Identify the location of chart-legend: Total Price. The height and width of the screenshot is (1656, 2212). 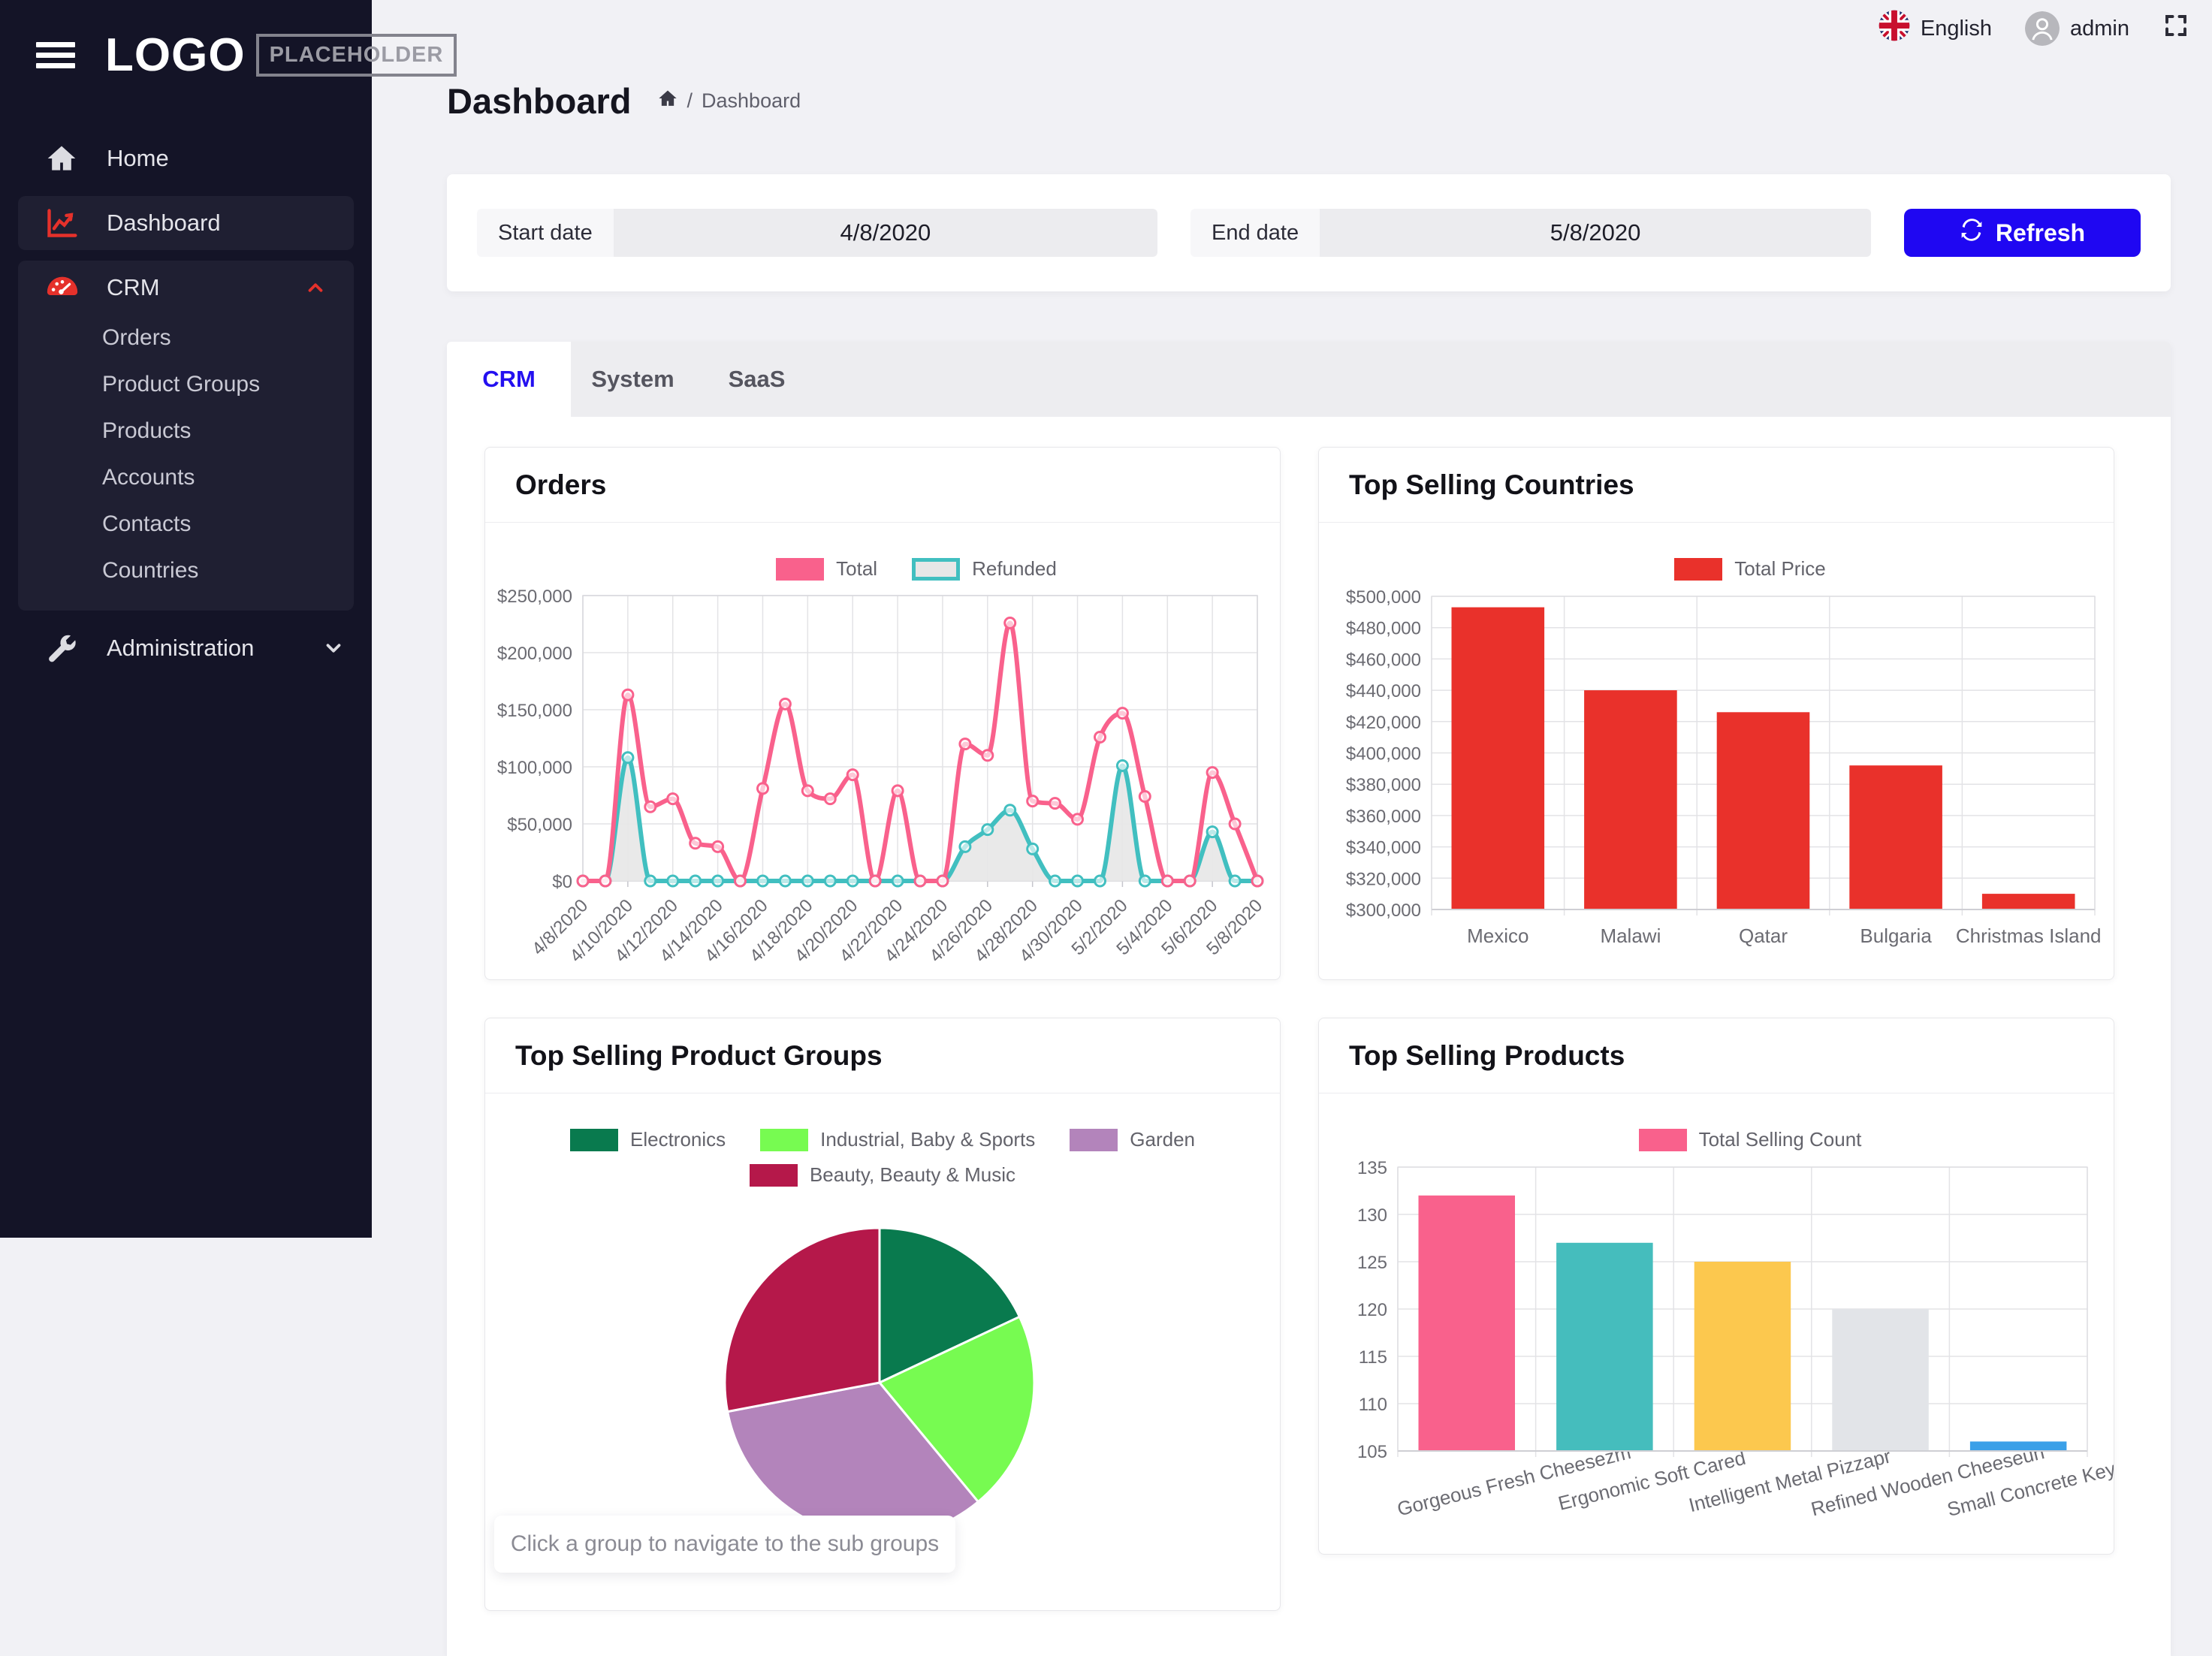
(1716, 569).